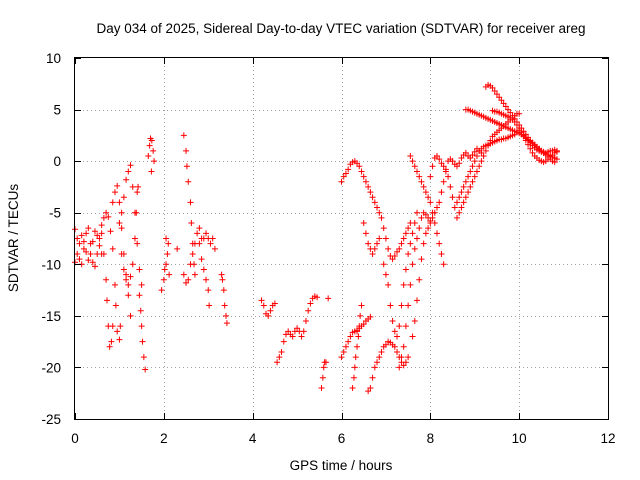  What do you see at coordinates (55, 213) in the screenshot?
I see `y-tick-label: -5` at bounding box center [55, 213].